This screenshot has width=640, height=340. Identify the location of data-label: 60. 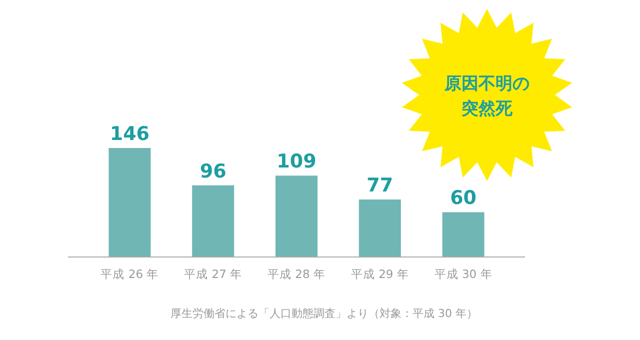
(463, 198).